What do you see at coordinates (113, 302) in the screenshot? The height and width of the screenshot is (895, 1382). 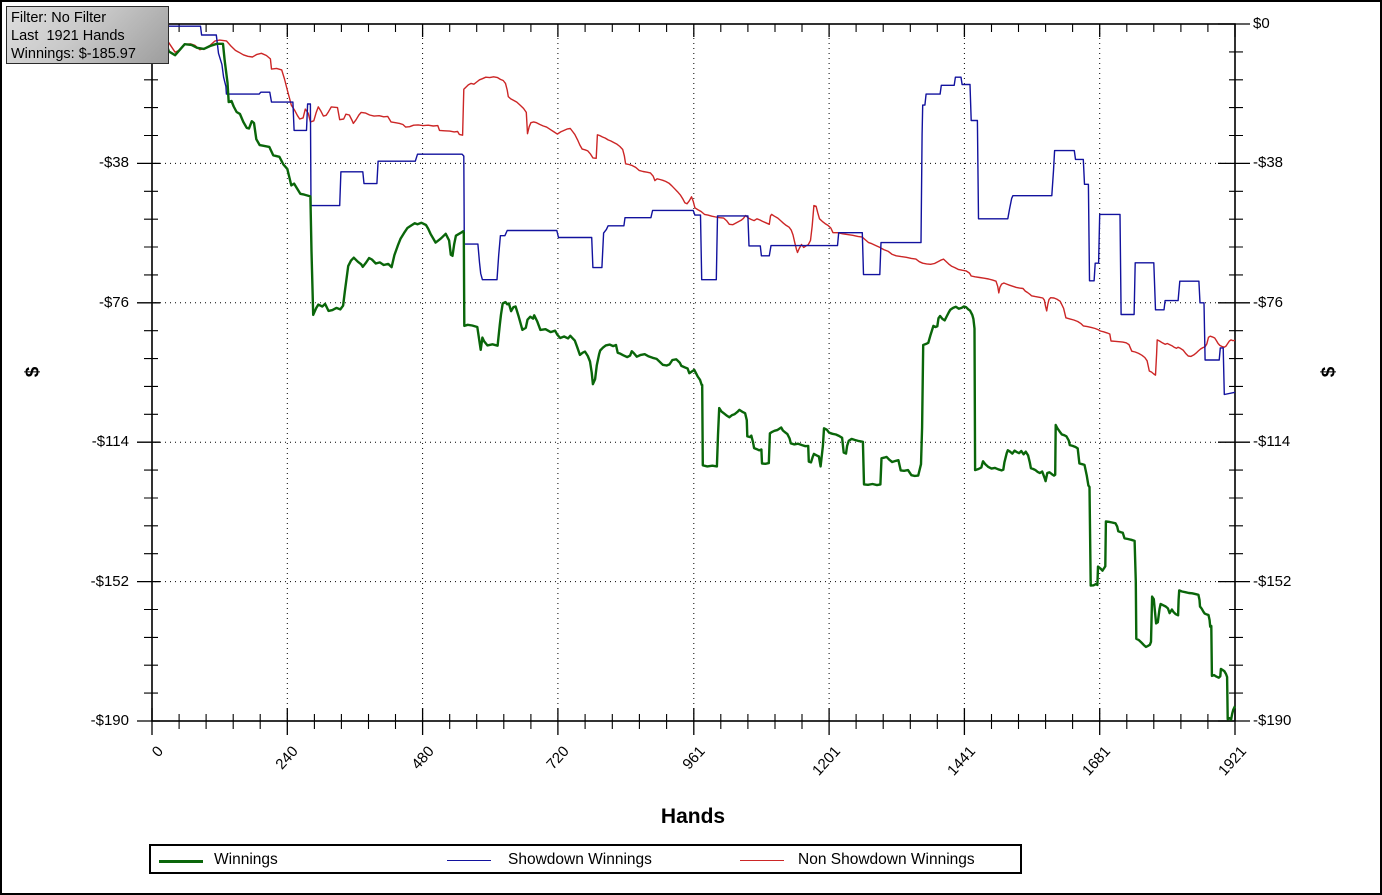 I see `y-tick-label-left: -$76` at bounding box center [113, 302].